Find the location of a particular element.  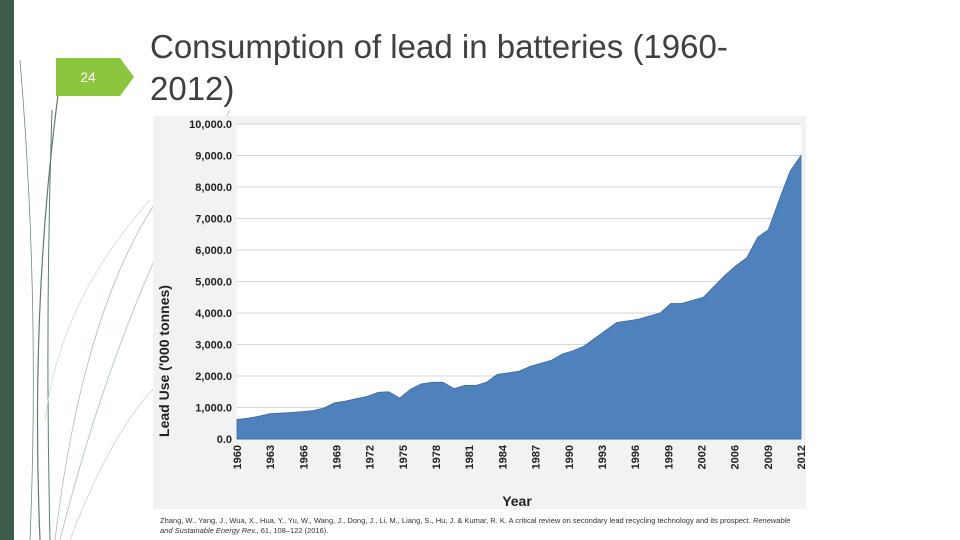

y-tick-label: 9,000.0 is located at coordinates (213, 157).